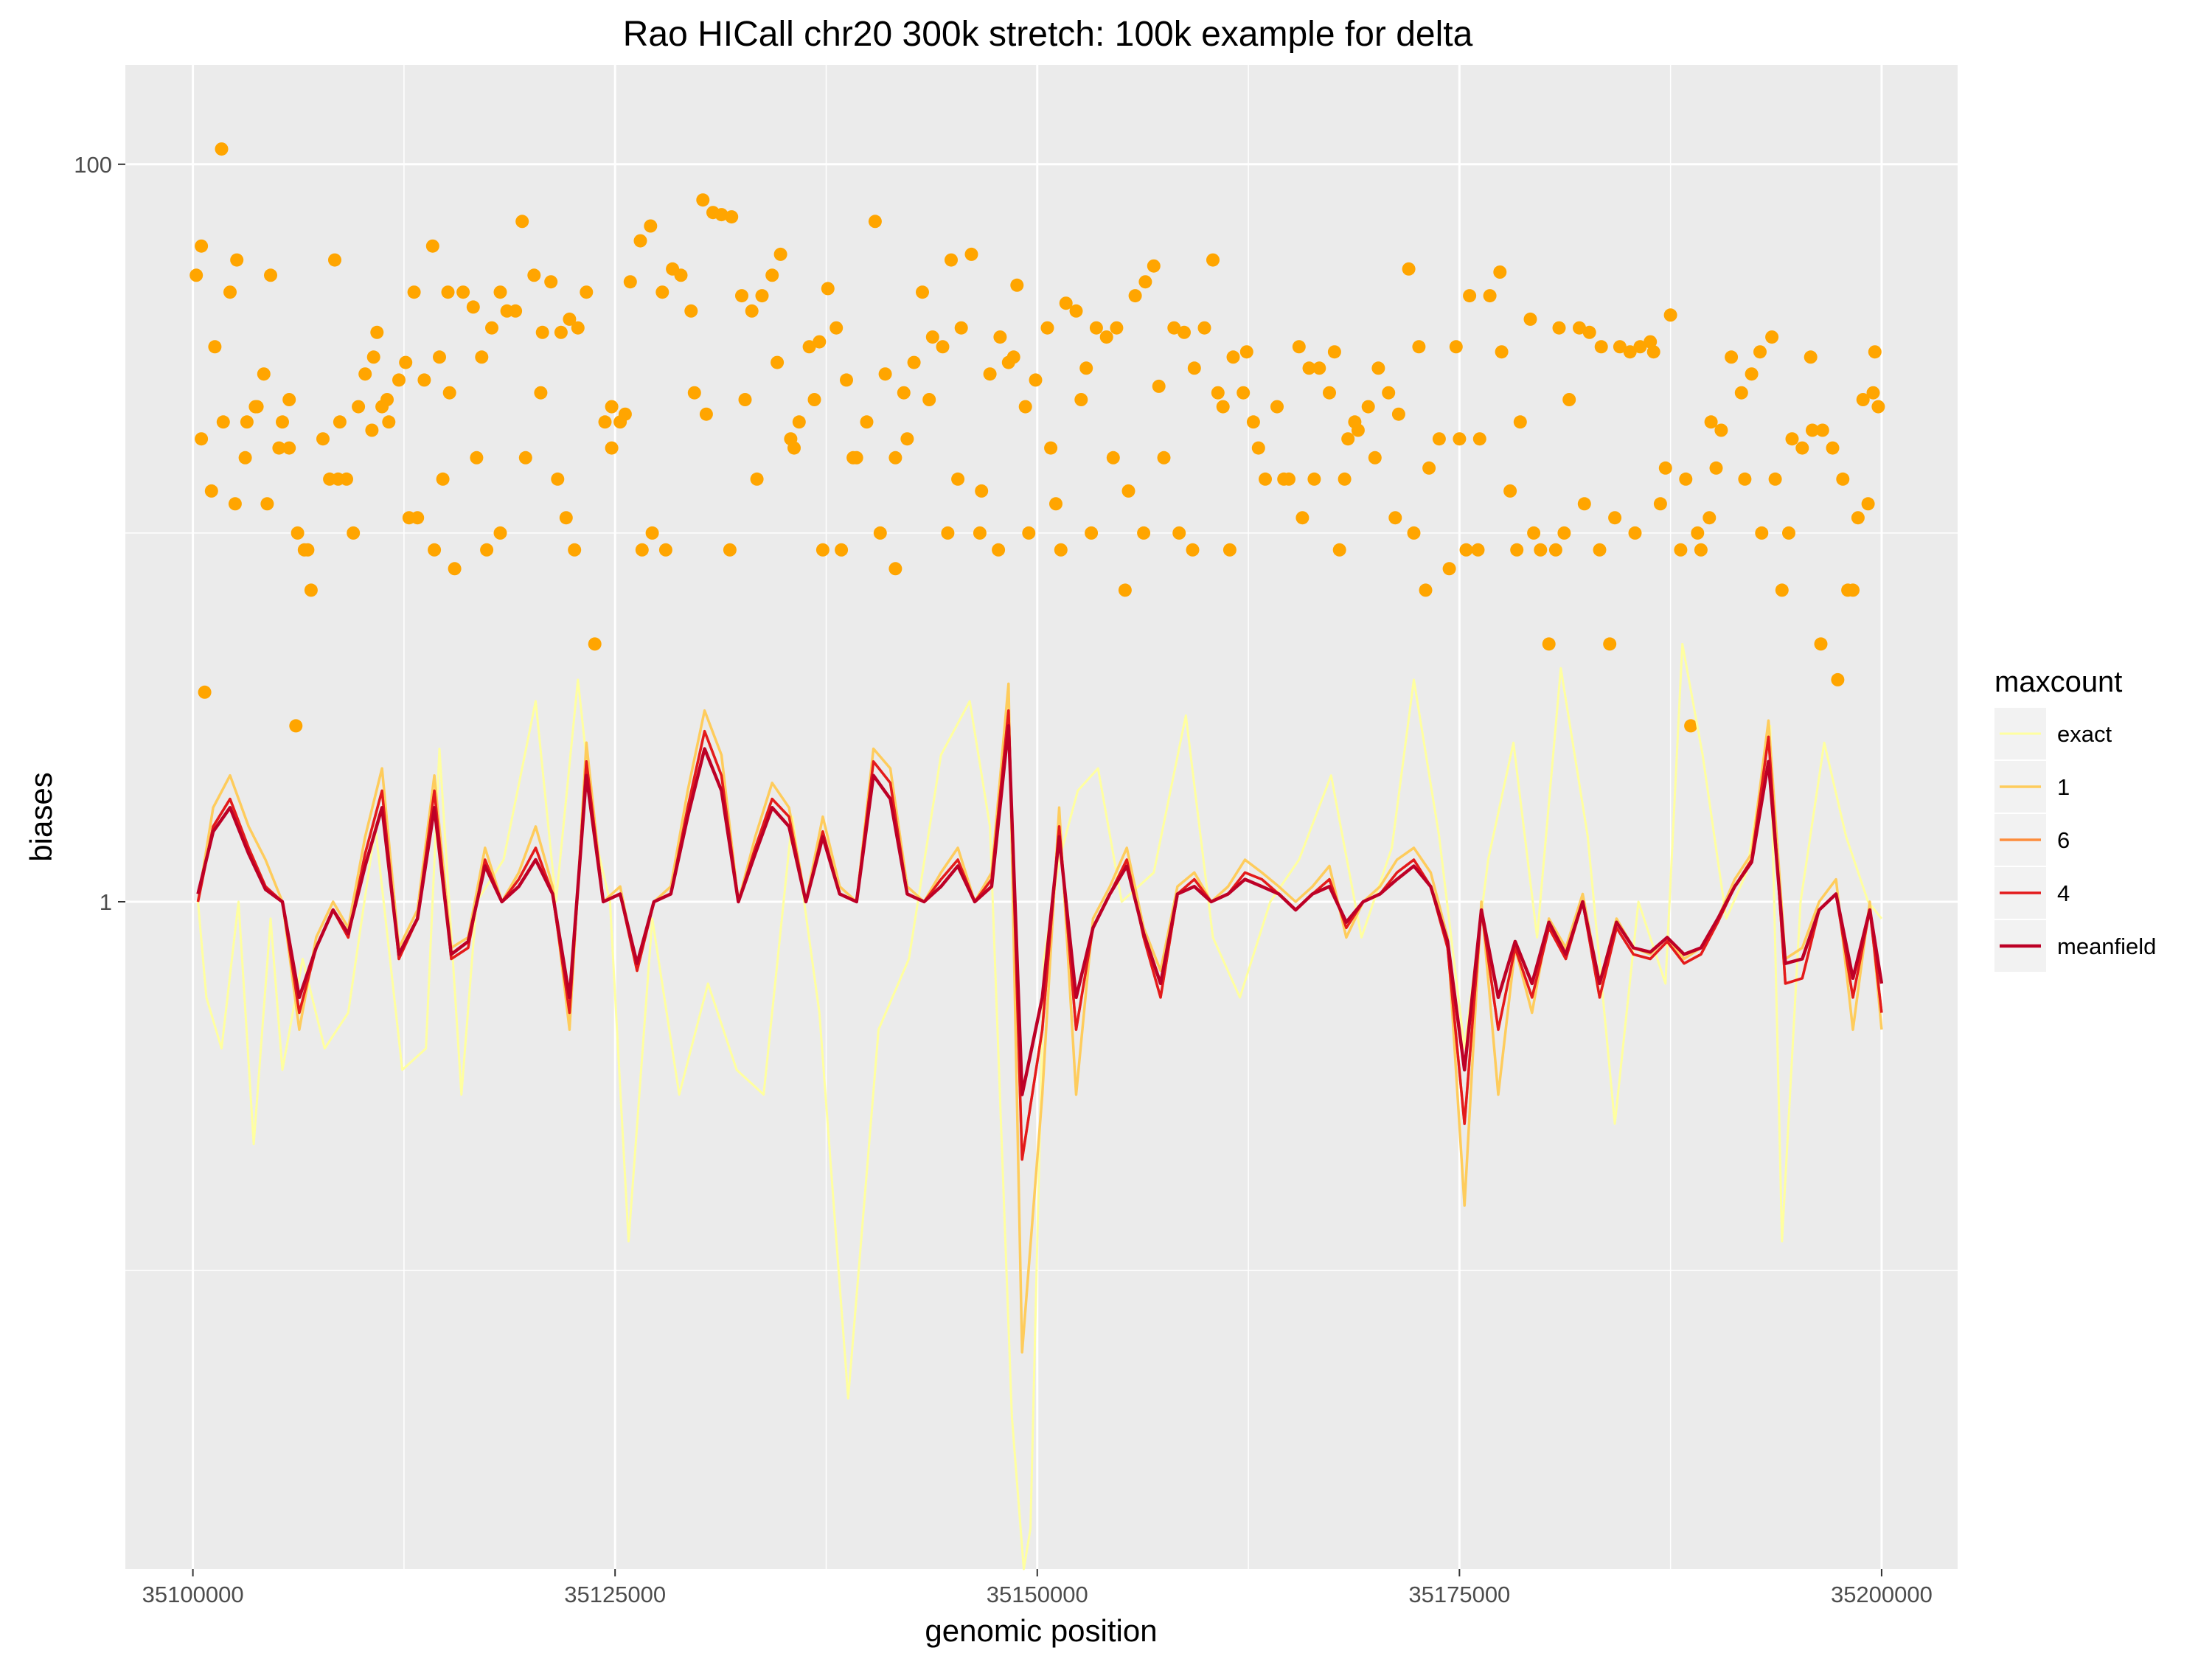 The width and height of the screenshot is (2212, 1659). Describe the element at coordinates (1459, 1594) in the screenshot. I see `x-tick-label: 35175000` at that location.